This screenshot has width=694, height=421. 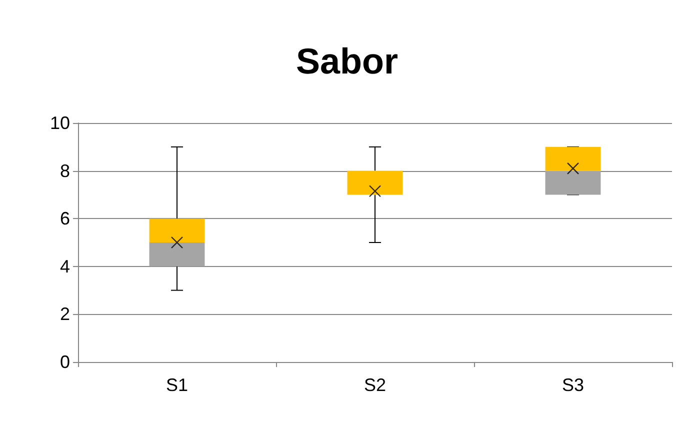 What do you see at coordinates (60, 123) in the screenshot?
I see `y-tick-label: 10` at bounding box center [60, 123].